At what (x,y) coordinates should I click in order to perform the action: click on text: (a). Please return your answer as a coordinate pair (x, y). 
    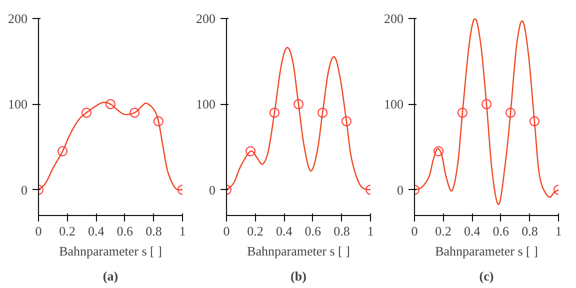
    Looking at the image, I should click on (110, 276).